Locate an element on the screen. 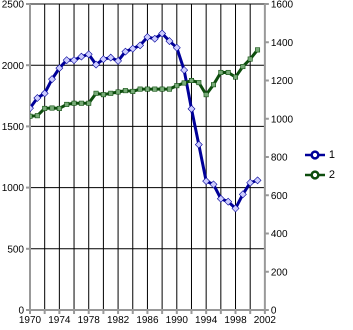 The width and height of the screenshot is (353, 330). y2-tick-label: 1600 is located at coordinates (282, 5).